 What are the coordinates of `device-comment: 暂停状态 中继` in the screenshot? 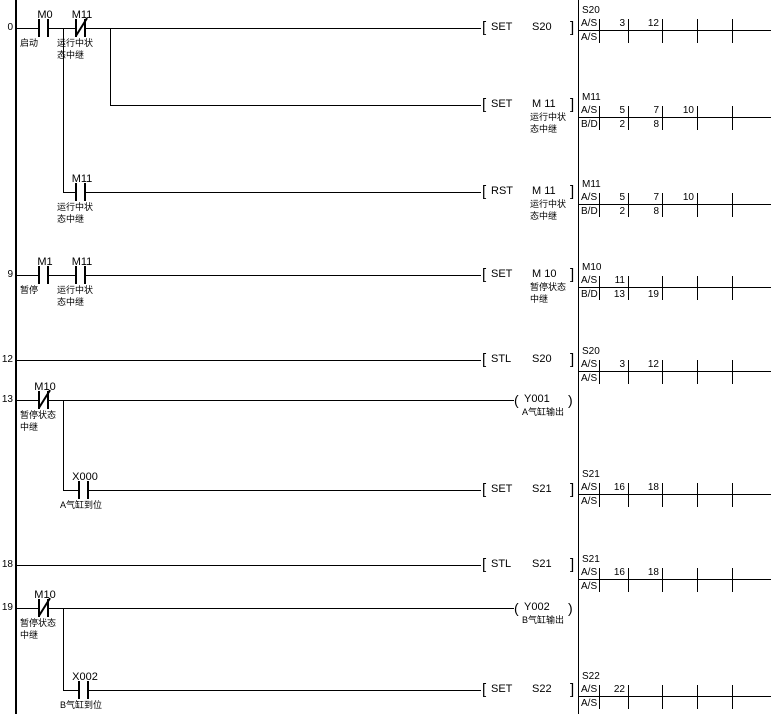 It's located at (548, 293).